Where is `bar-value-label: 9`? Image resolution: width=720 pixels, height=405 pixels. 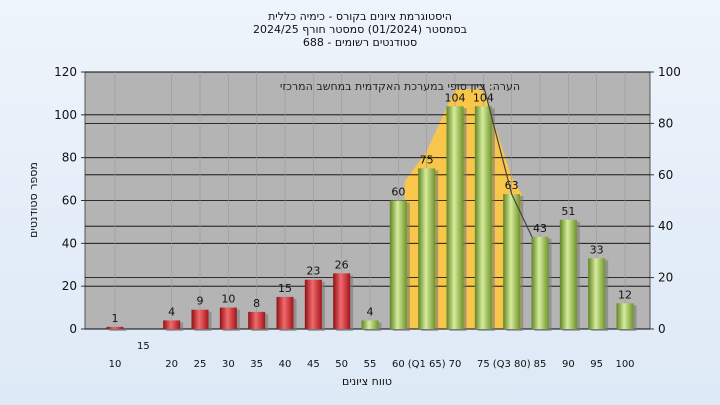
bar-value-label: 9 is located at coordinates (200, 301).